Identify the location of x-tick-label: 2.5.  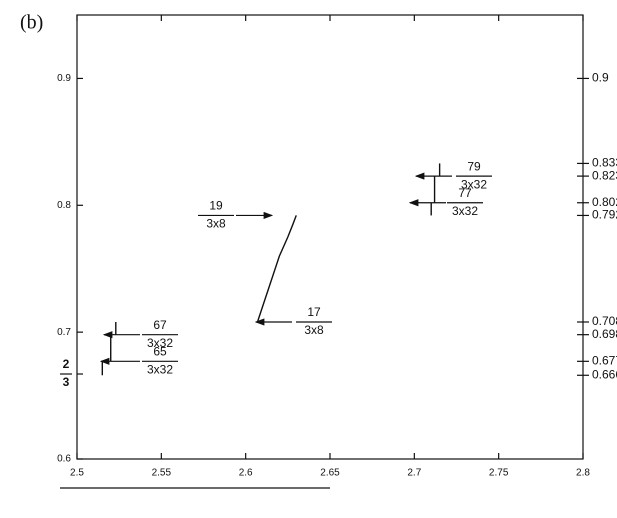
(77, 473).